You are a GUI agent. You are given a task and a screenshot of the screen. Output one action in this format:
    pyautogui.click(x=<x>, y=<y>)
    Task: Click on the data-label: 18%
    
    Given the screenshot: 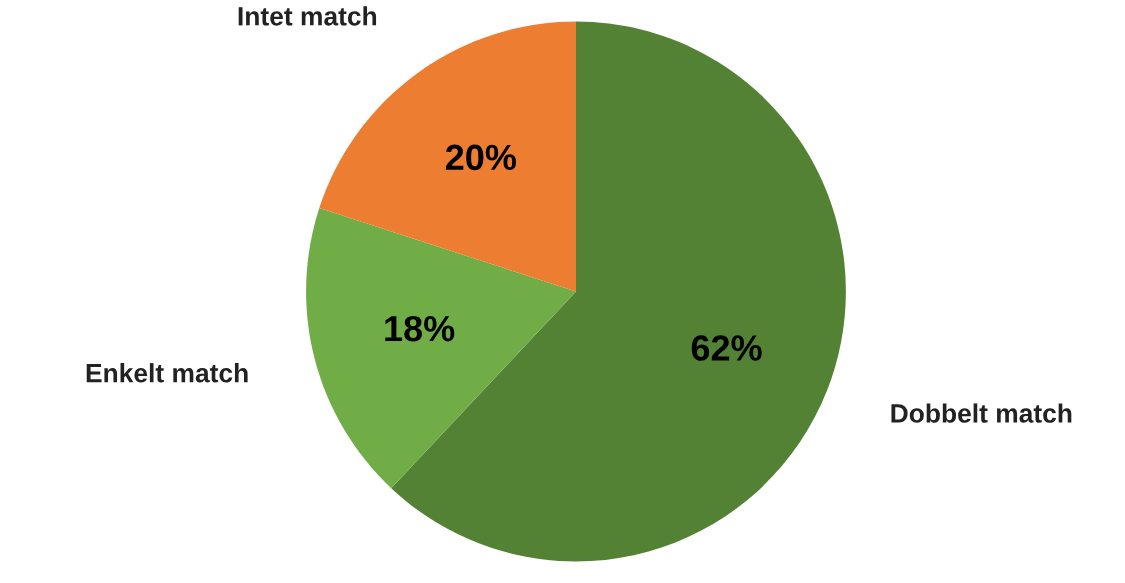 What is the action you would take?
    pyautogui.click(x=420, y=328)
    